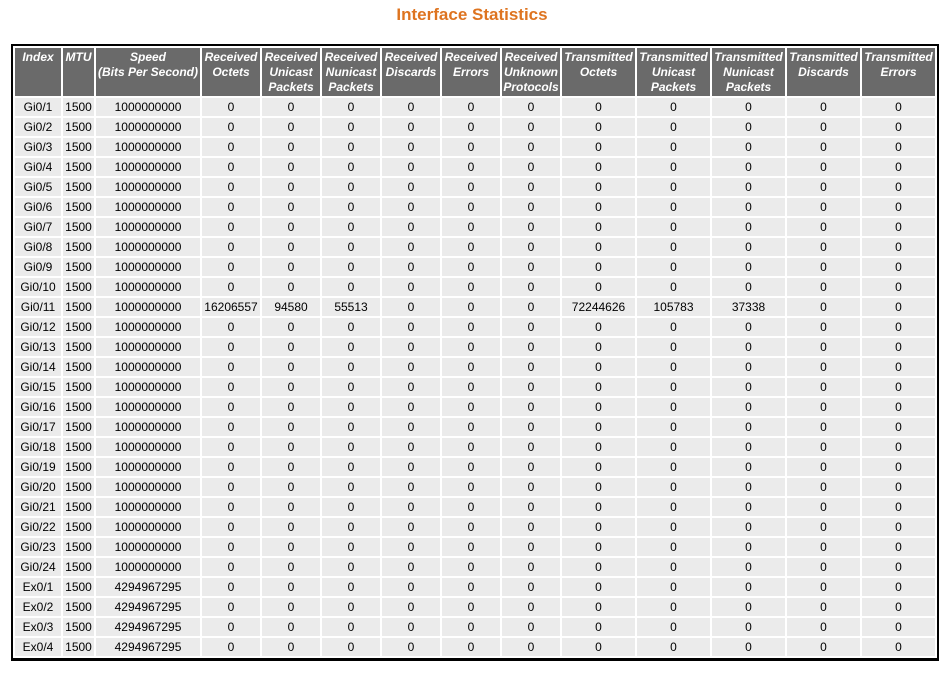  What do you see at coordinates (38, 347) in the screenshot?
I see `interface-index-cell: Gi0/13` at bounding box center [38, 347].